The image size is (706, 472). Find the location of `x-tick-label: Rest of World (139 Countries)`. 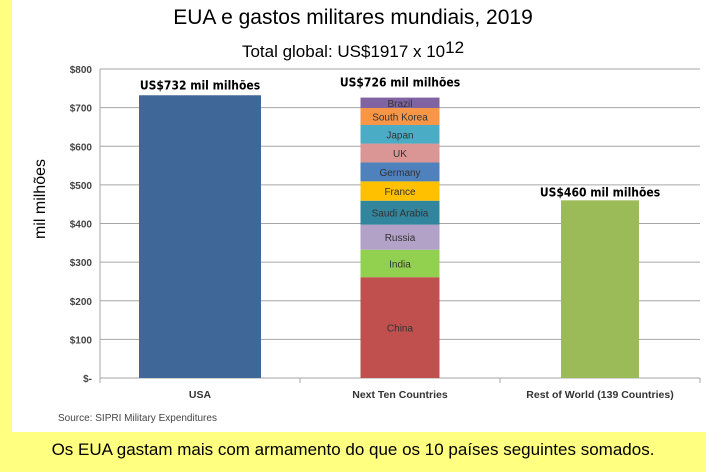

x-tick-label: Rest of World (139 Countries) is located at coordinates (599, 395).